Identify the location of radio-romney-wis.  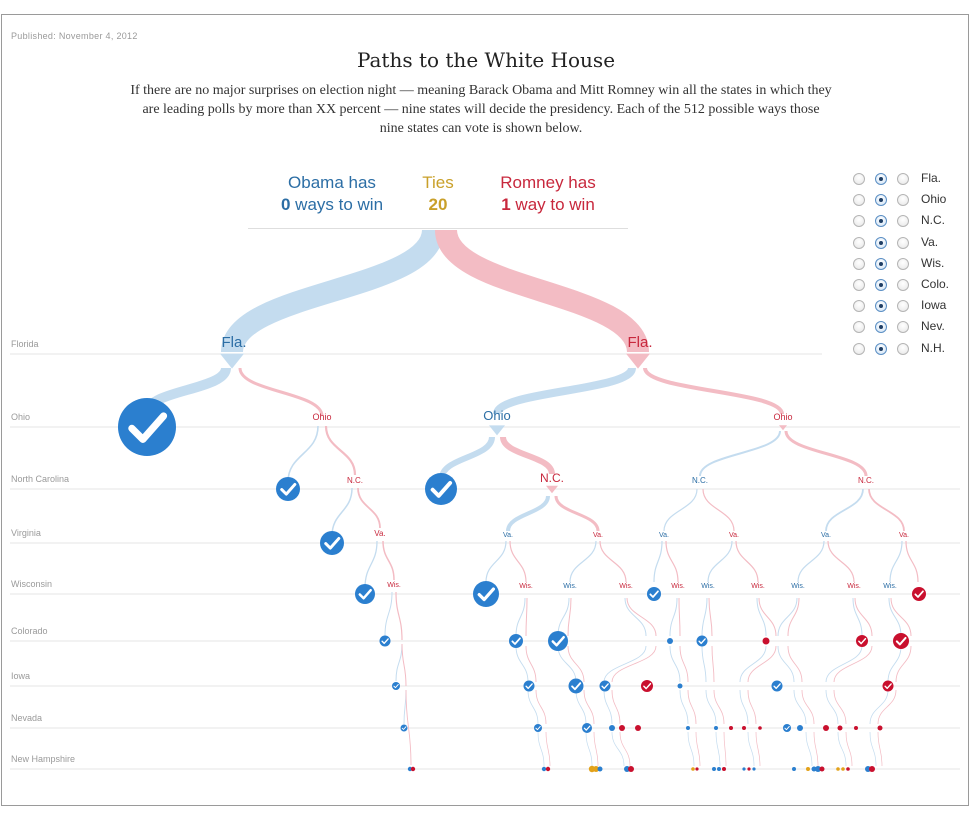
(903, 263).